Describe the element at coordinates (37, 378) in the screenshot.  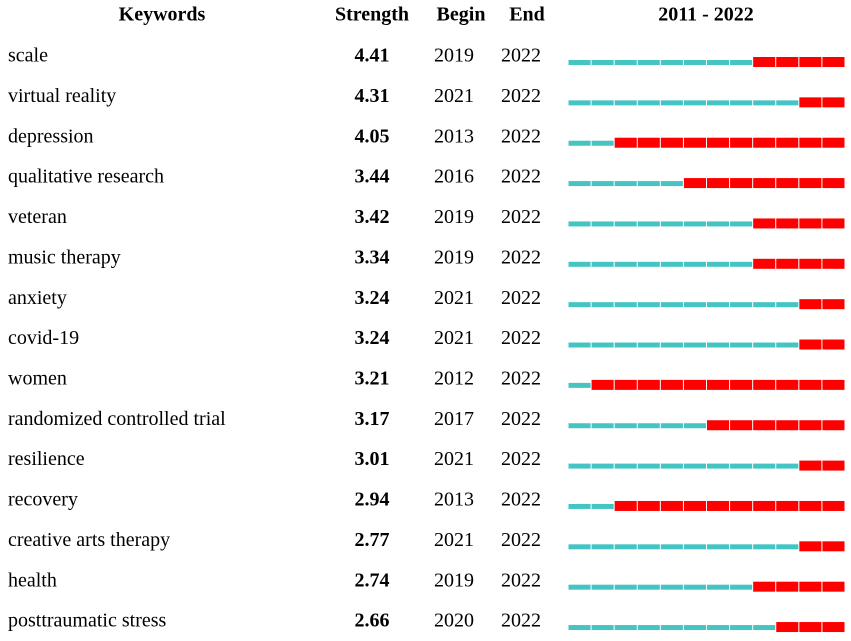
I see `keyword: women` at that location.